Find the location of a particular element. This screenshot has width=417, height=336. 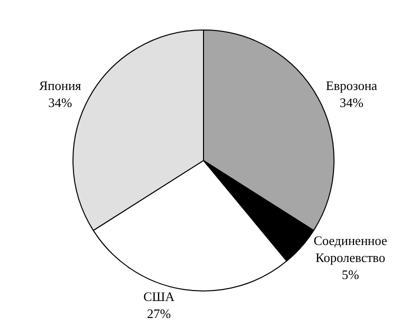

data-label: 27% is located at coordinates (158, 313).